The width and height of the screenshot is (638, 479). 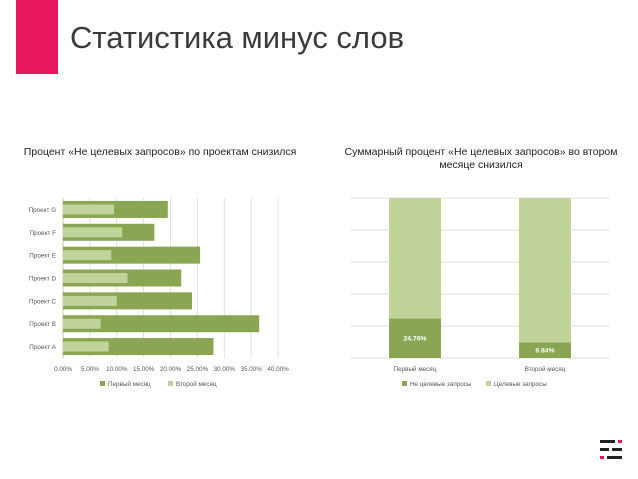 What do you see at coordinates (63, 369) in the screenshot?
I see `x-tick-label: 0.00%` at bounding box center [63, 369].